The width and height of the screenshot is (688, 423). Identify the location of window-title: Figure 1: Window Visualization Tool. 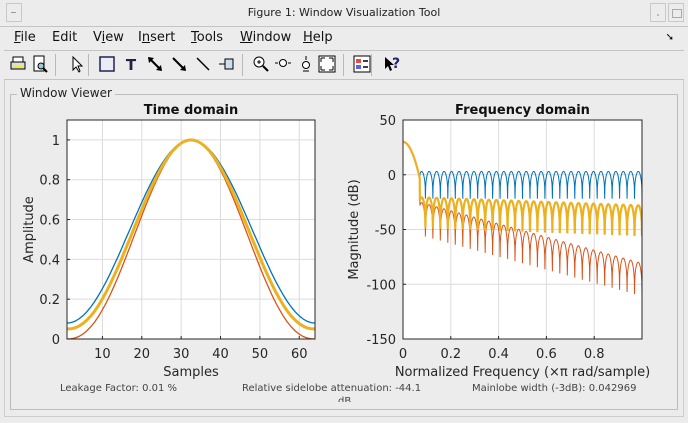
(344, 12).